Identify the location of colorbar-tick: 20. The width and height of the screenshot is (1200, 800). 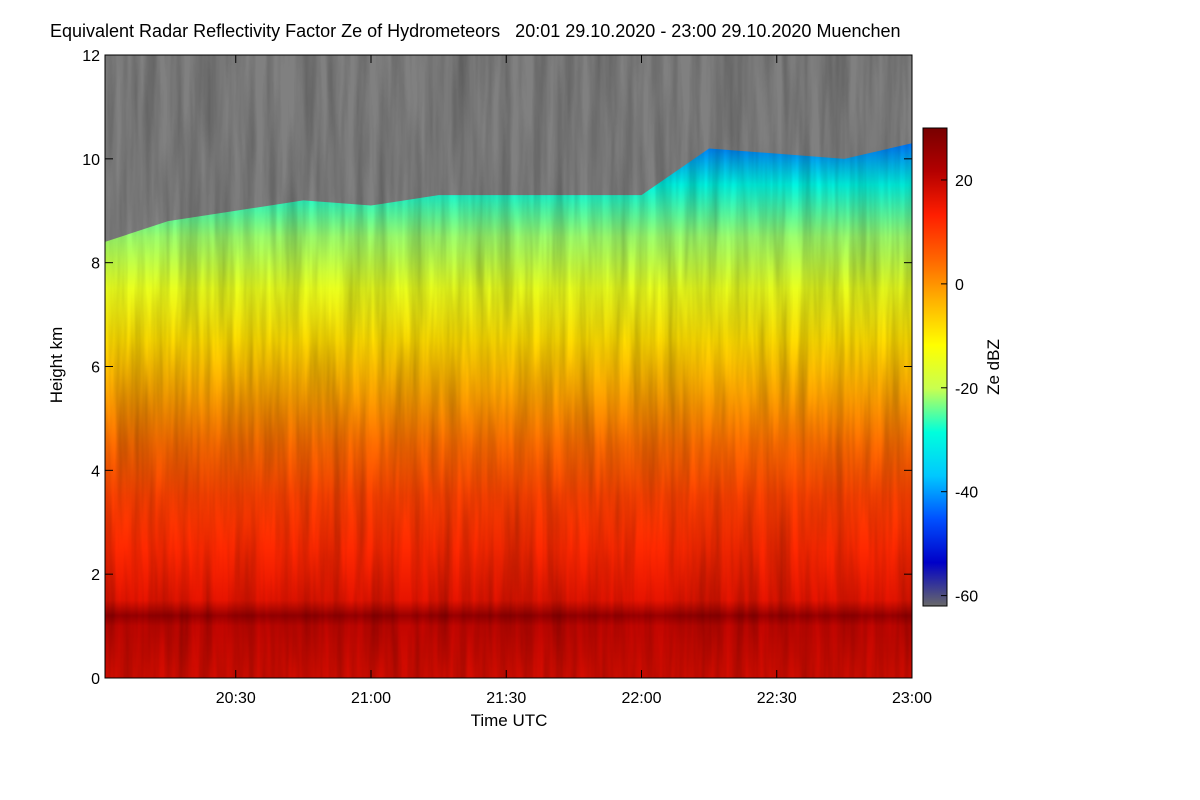
(957, 181).